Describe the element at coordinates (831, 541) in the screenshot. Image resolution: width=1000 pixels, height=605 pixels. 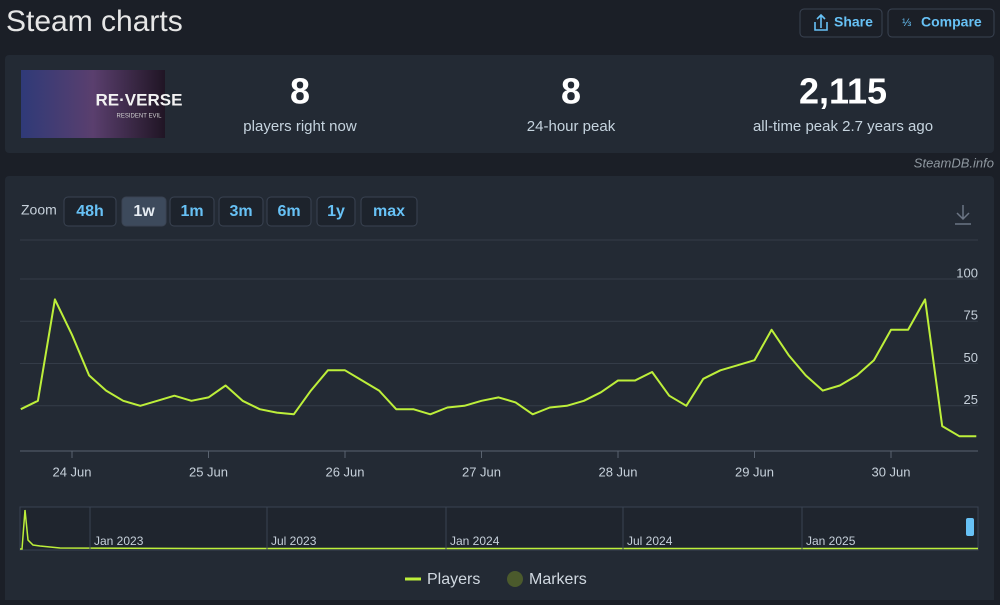
I see `navigator-label: Jan 2025` at that location.